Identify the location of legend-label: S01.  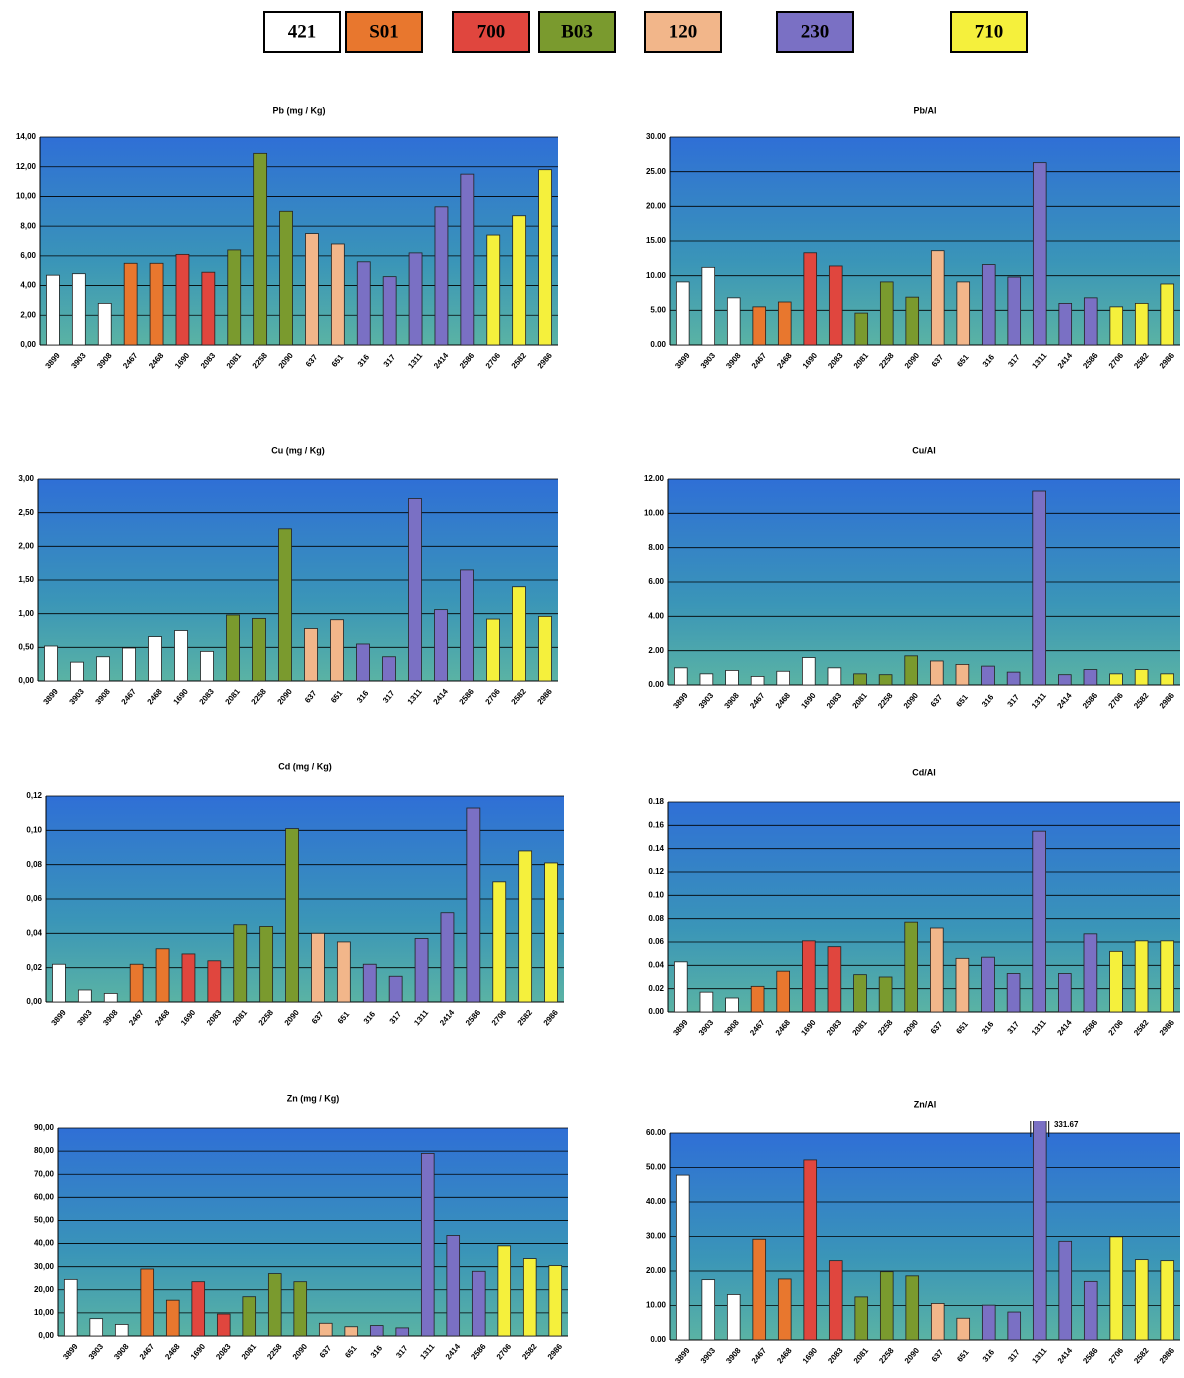
(384, 31).